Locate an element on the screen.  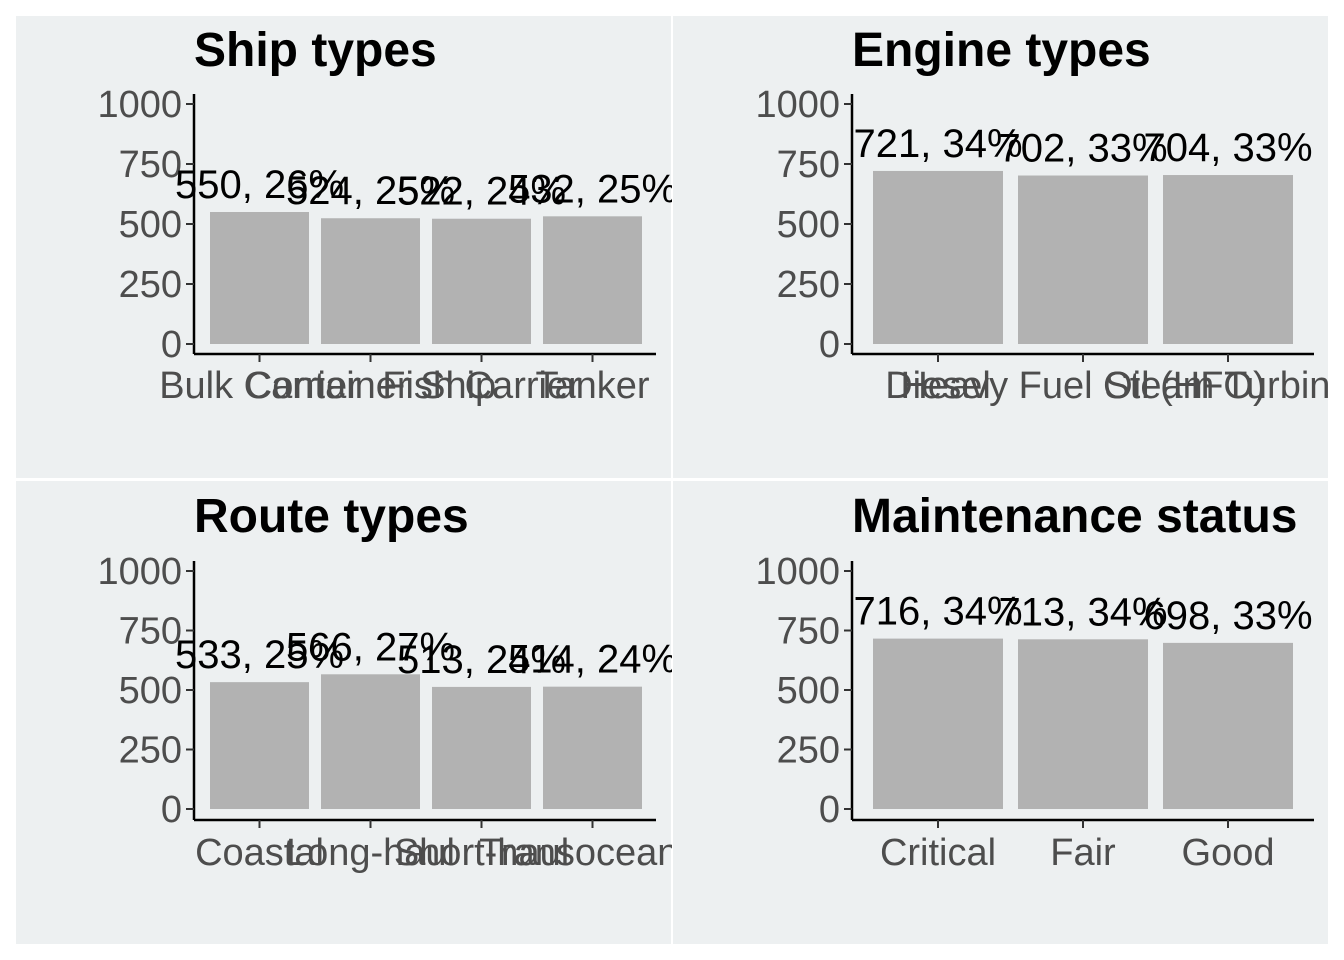
data-label: 550, 26% is located at coordinates (259, 185).